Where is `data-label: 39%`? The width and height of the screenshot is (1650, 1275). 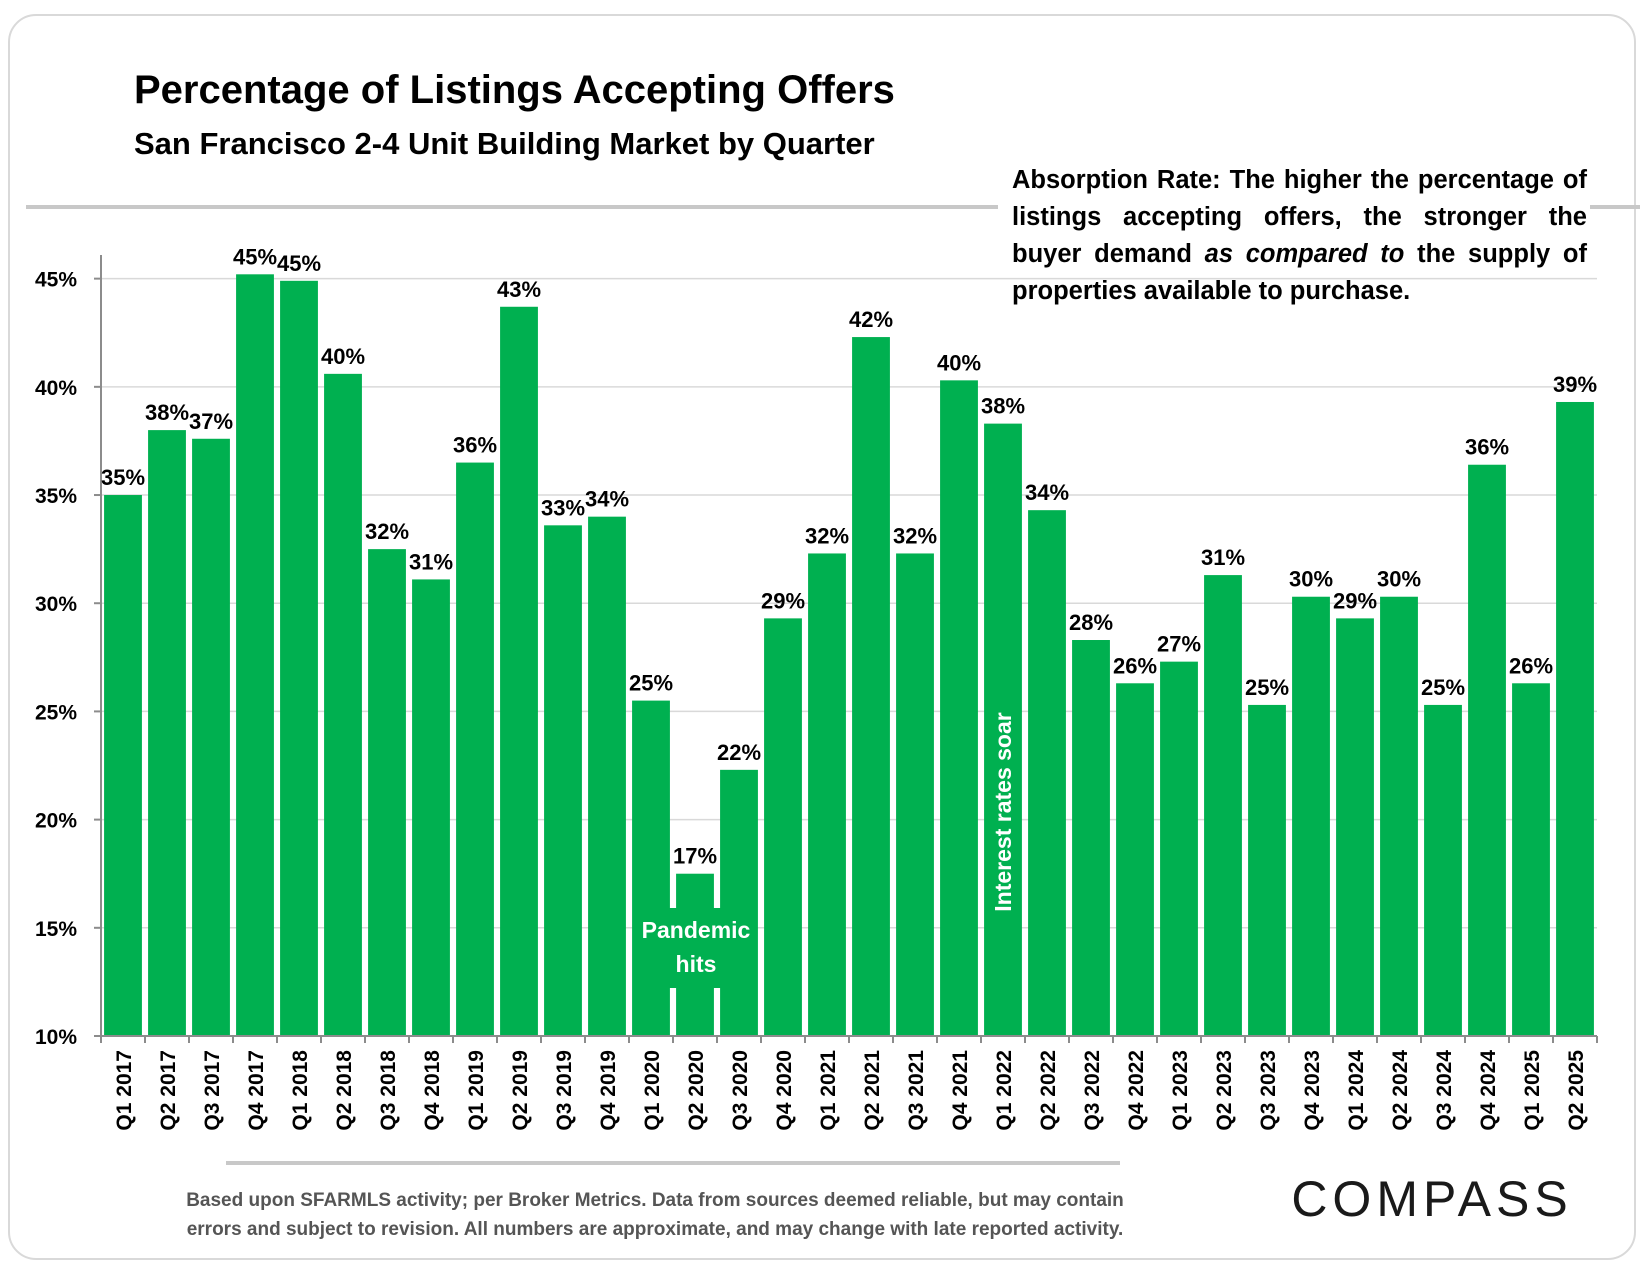 data-label: 39% is located at coordinates (1575, 384).